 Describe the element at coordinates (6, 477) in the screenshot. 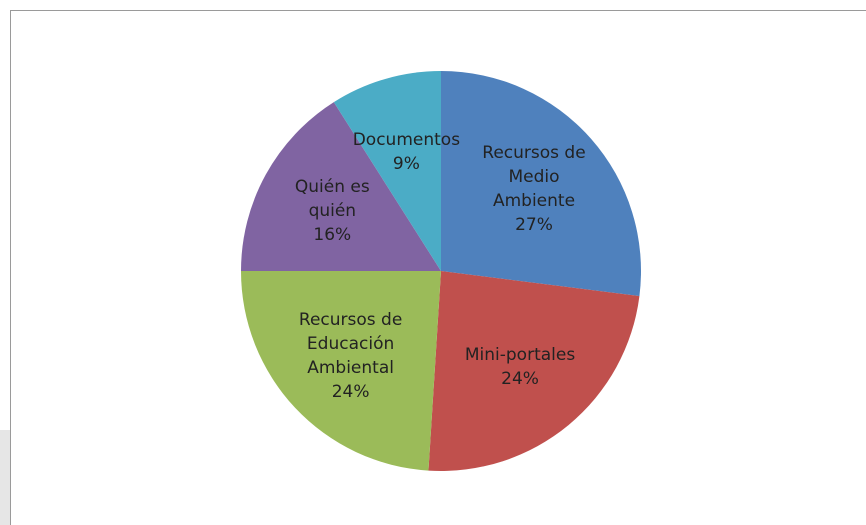

I see `background-strip` at that location.